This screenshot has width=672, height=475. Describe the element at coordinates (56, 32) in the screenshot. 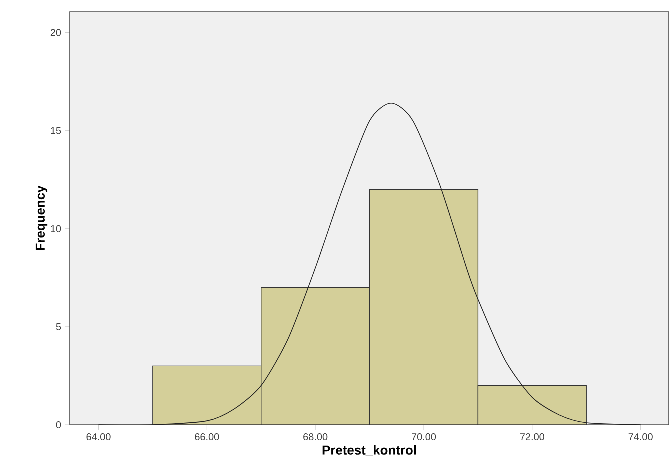

I see `y-tick-label: 20` at that location.